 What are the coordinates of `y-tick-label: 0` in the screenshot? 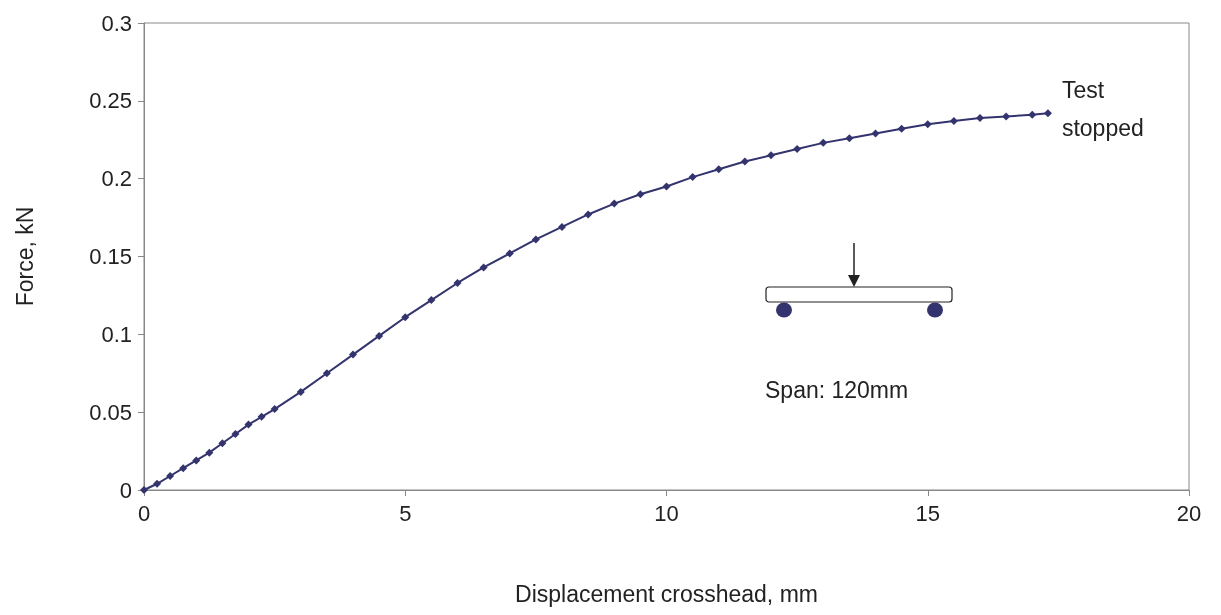 It's located at (125, 490).